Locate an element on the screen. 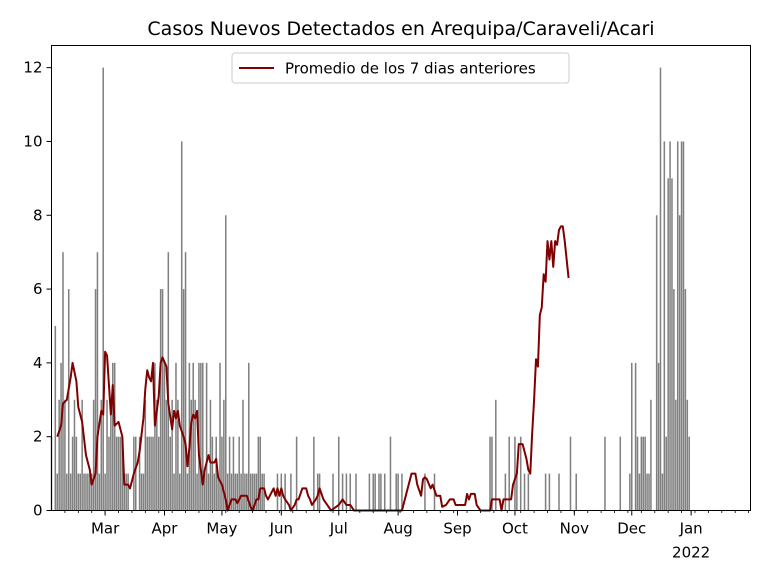  y-tick-label: 0 is located at coordinates (38, 511).